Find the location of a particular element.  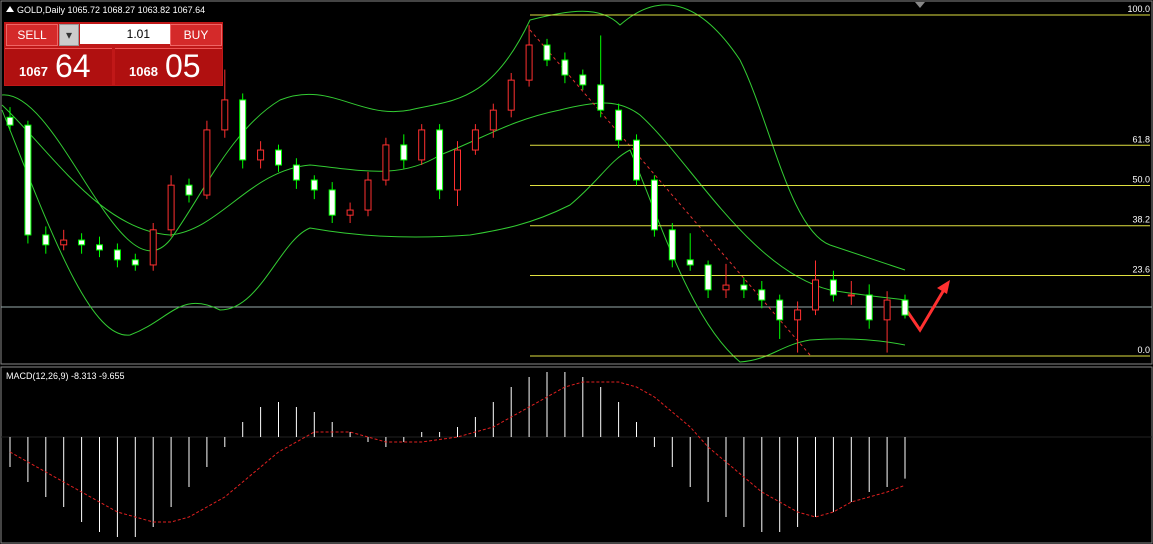

ask-small: 05 is located at coordinates (183, 66).